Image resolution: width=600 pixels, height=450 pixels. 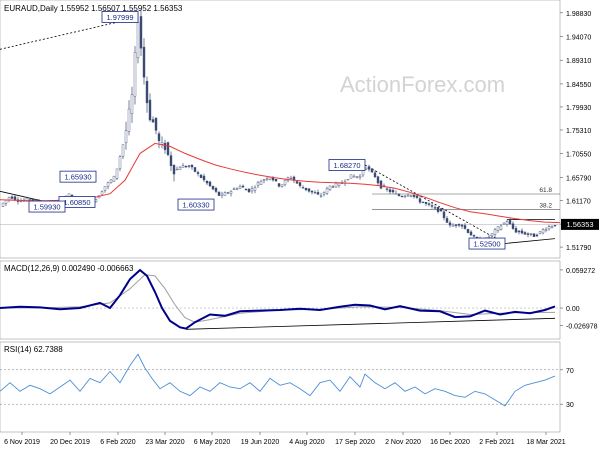 I want to click on x-tick-label: 2 Feb 2021, so click(x=497, y=442).